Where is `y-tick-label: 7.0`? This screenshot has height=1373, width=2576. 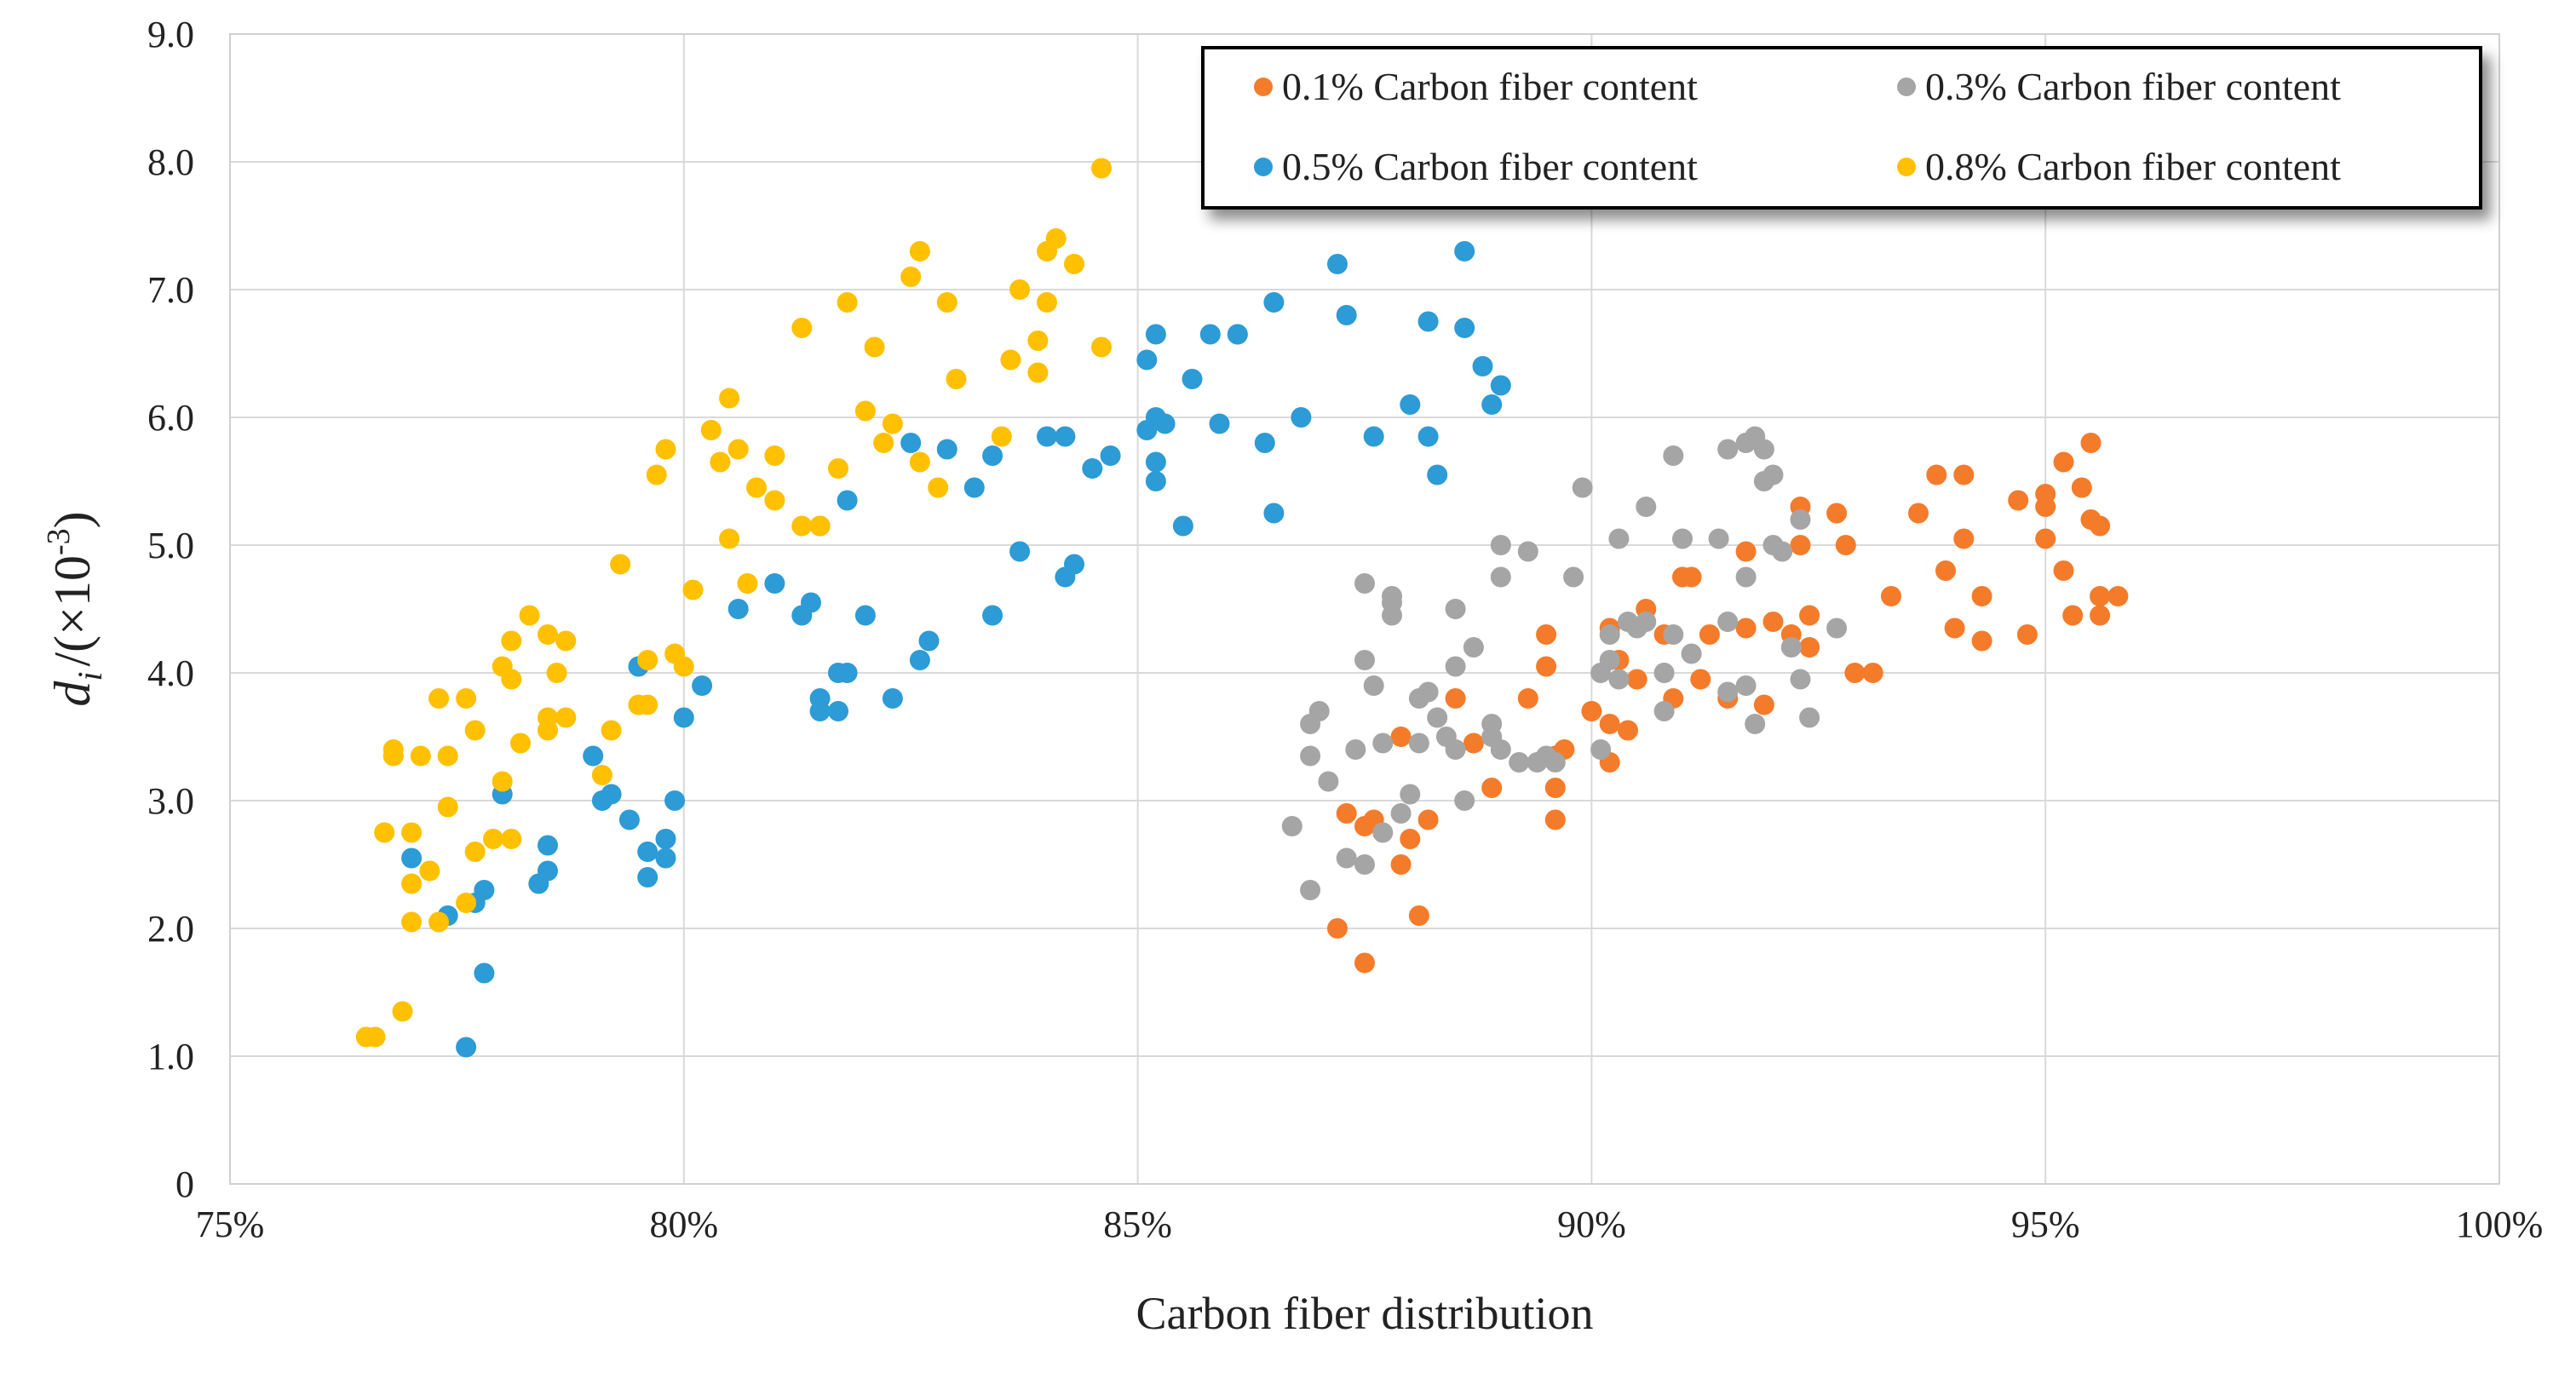
y-tick-label: 7.0 is located at coordinates (171, 290).